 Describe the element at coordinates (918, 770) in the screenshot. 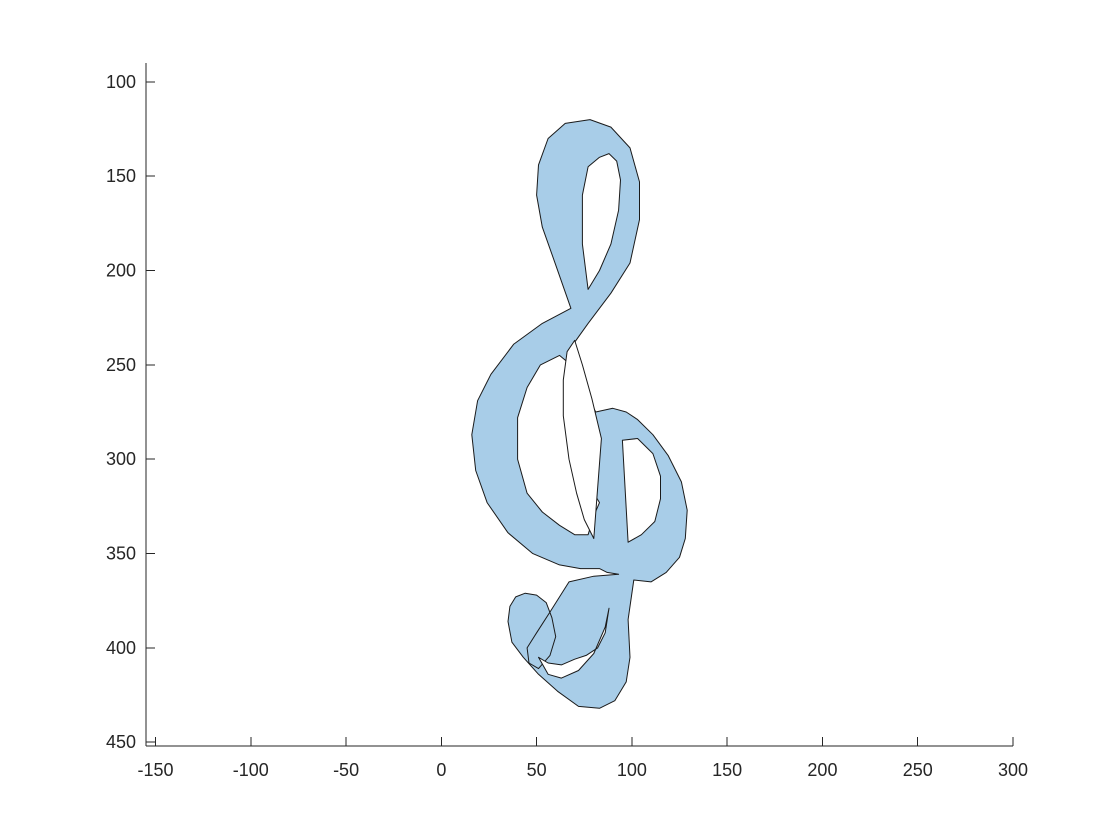

I see `x-tick-label: 250` at that location.